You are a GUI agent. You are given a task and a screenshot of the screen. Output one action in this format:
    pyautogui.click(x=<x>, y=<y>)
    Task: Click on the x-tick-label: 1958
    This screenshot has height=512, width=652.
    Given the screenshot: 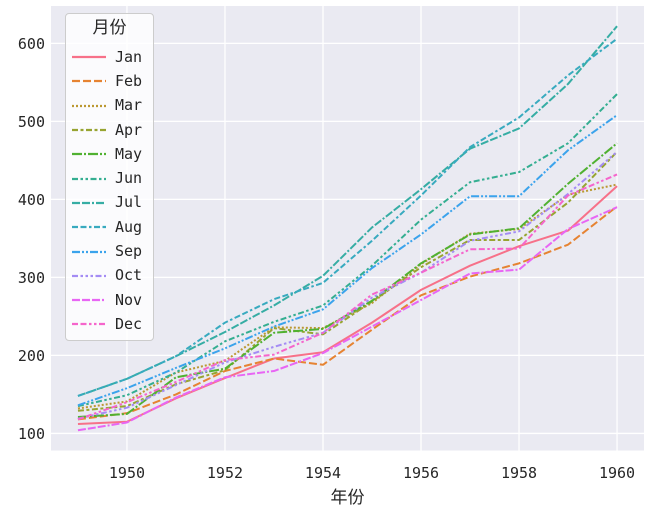 What is the action you would take?
    pyautogui.click(x=519, y=473)
    